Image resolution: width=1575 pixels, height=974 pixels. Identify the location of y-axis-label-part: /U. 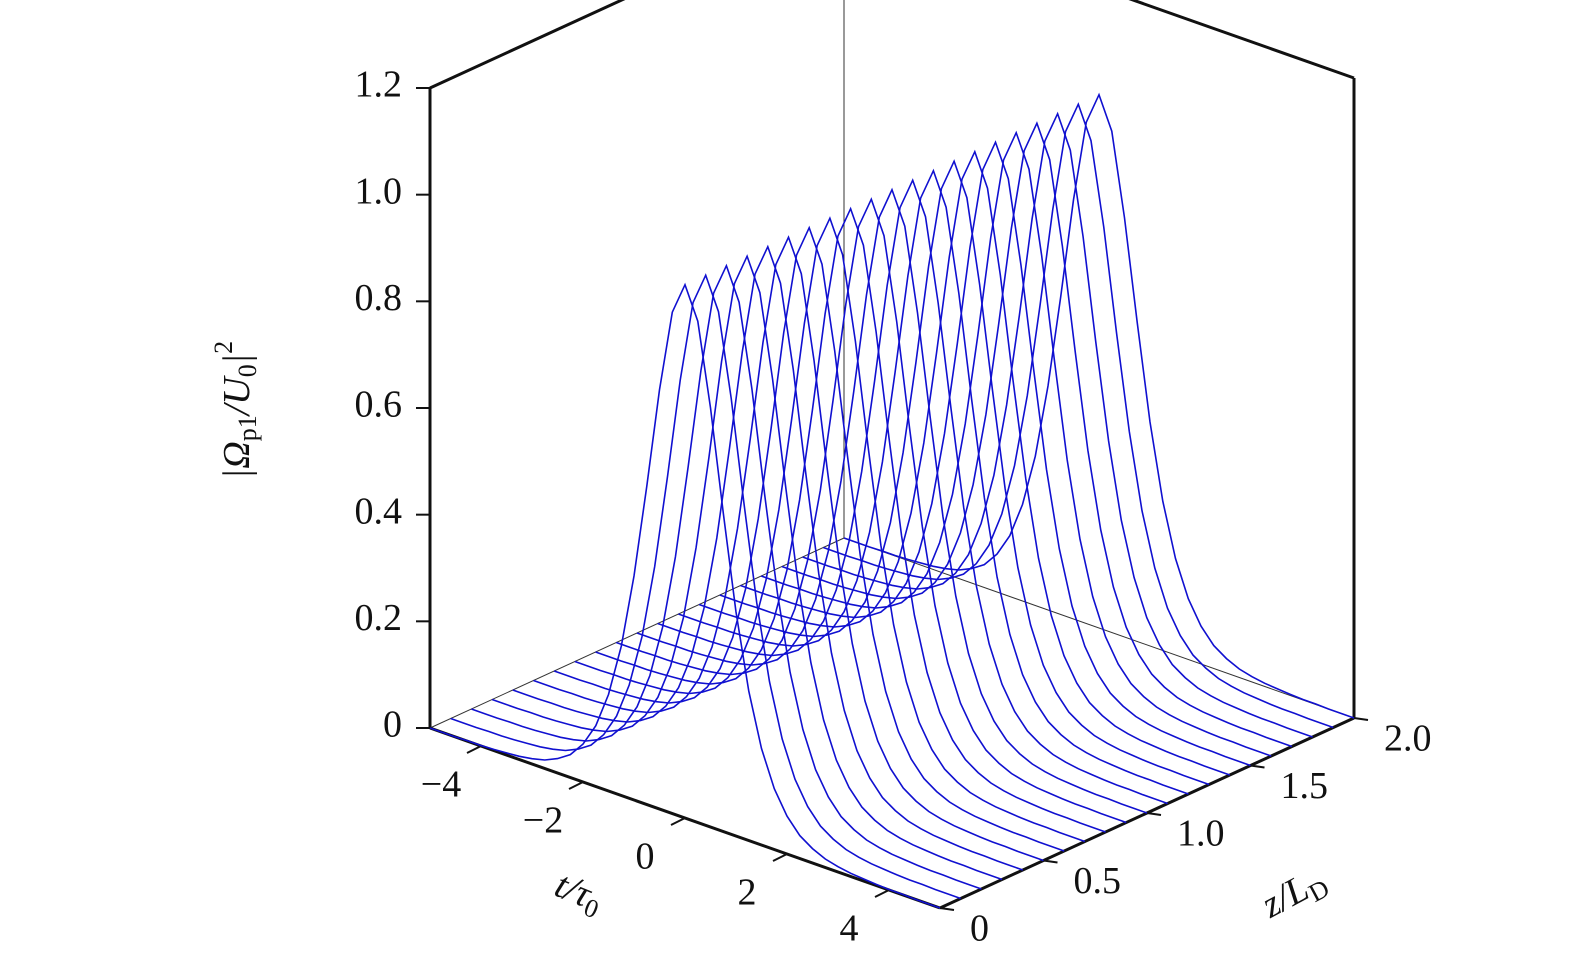
(237, 396).